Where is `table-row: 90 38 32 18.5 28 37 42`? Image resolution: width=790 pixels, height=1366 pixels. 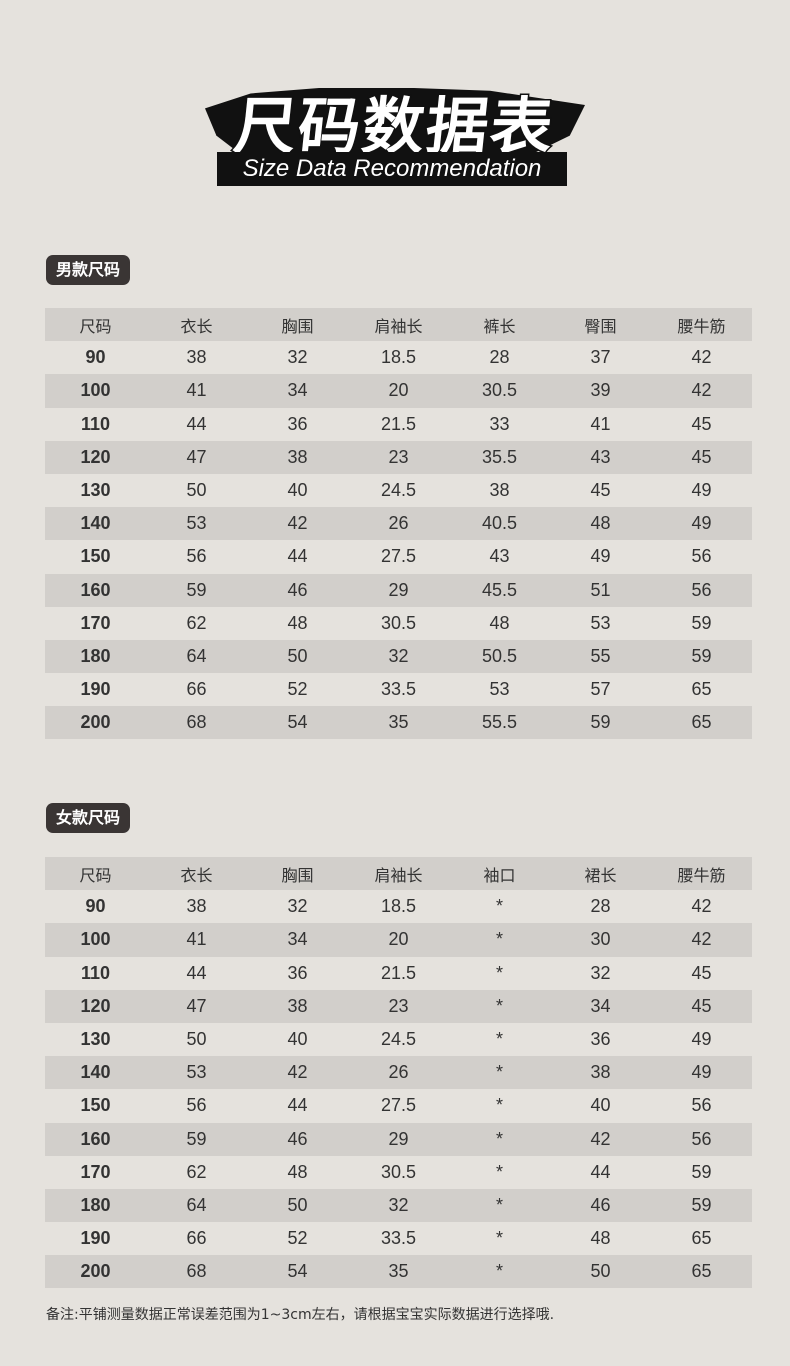 table-row: 90 38 32 18.5 28 37 42 is located at coordinates (398, 357).